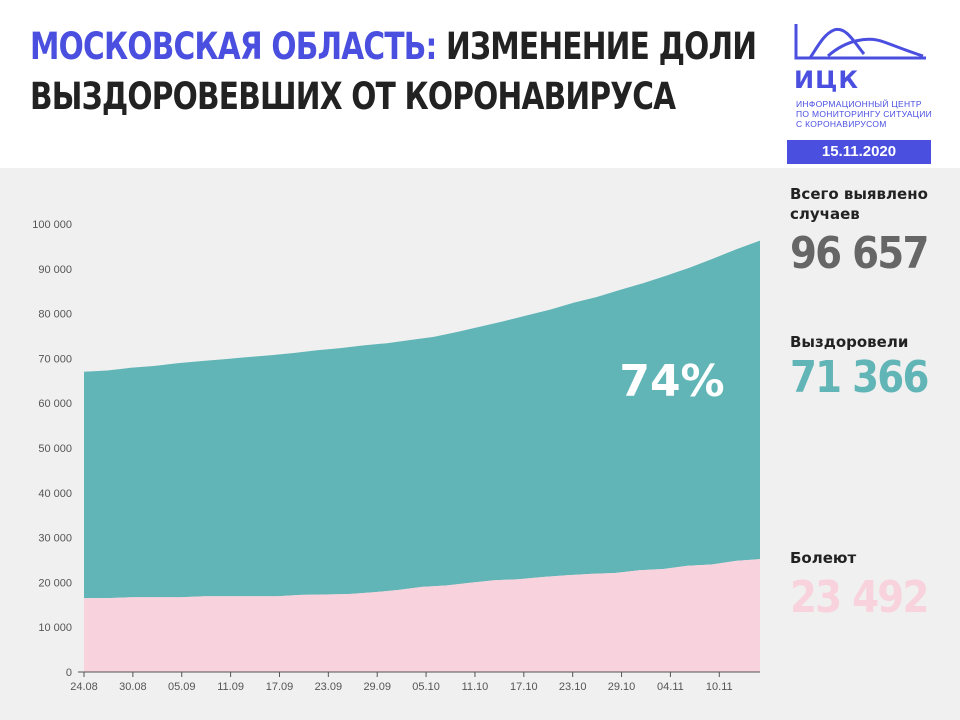 The height and width of the screenshot is (720, 960). What do you see at coordinates (670, 687) in the screenshot?
I see `x-tick-label: 04.11` at bounding box center [670, 687].